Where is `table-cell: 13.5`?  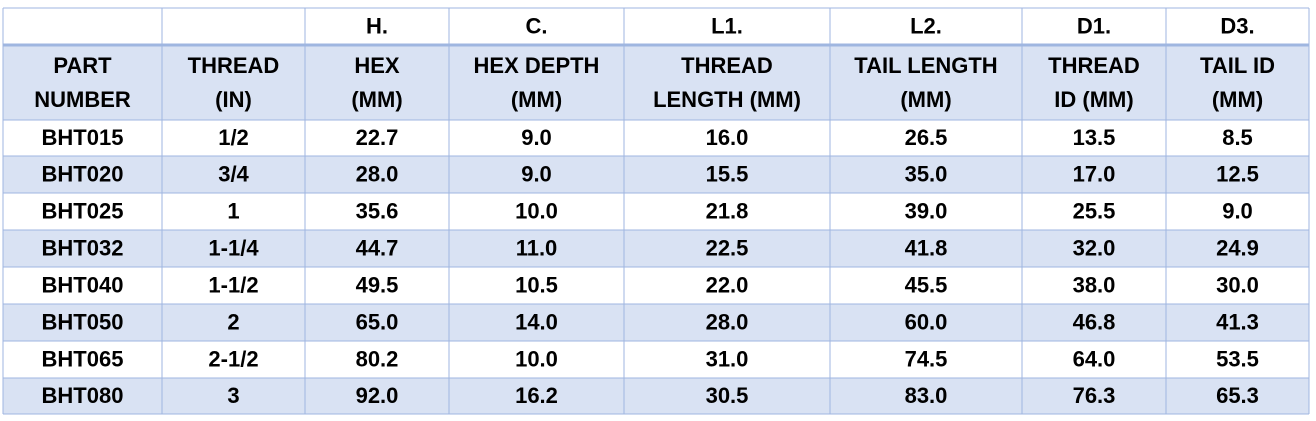
table-cell: 13.5 is located at coordinates (1094, 137).